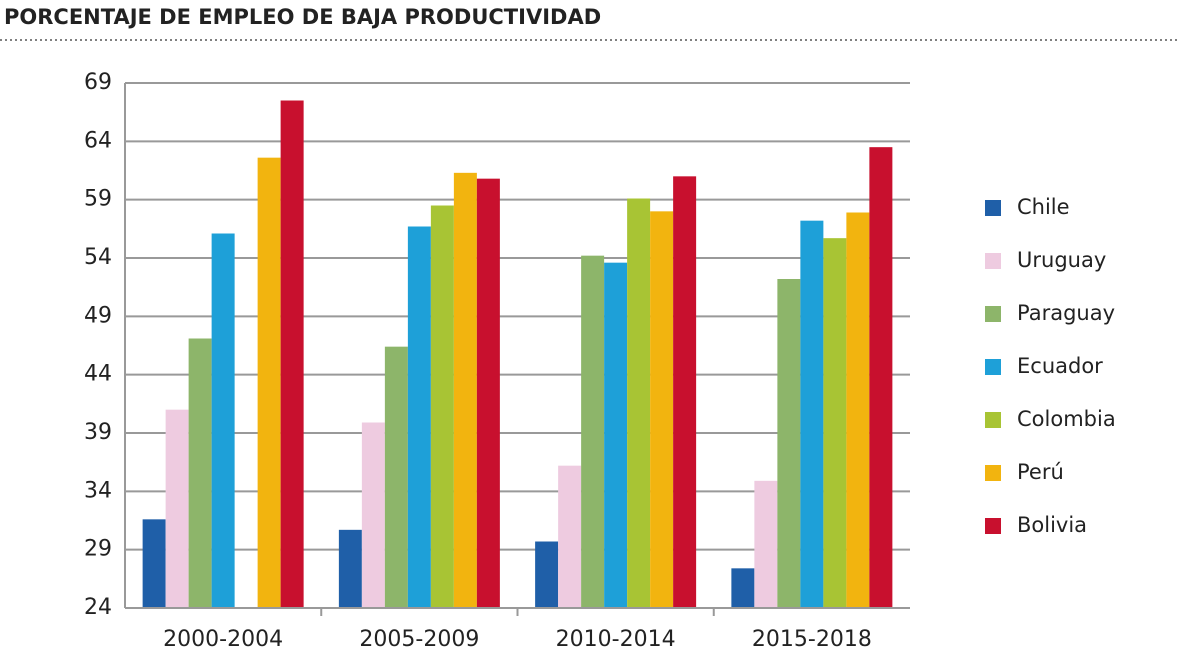 This screenshot has height=663, width=1177. Describe the element at coordinates (1052, 525) in the screenshot. I see `legend-label: Bolivia` at that location.